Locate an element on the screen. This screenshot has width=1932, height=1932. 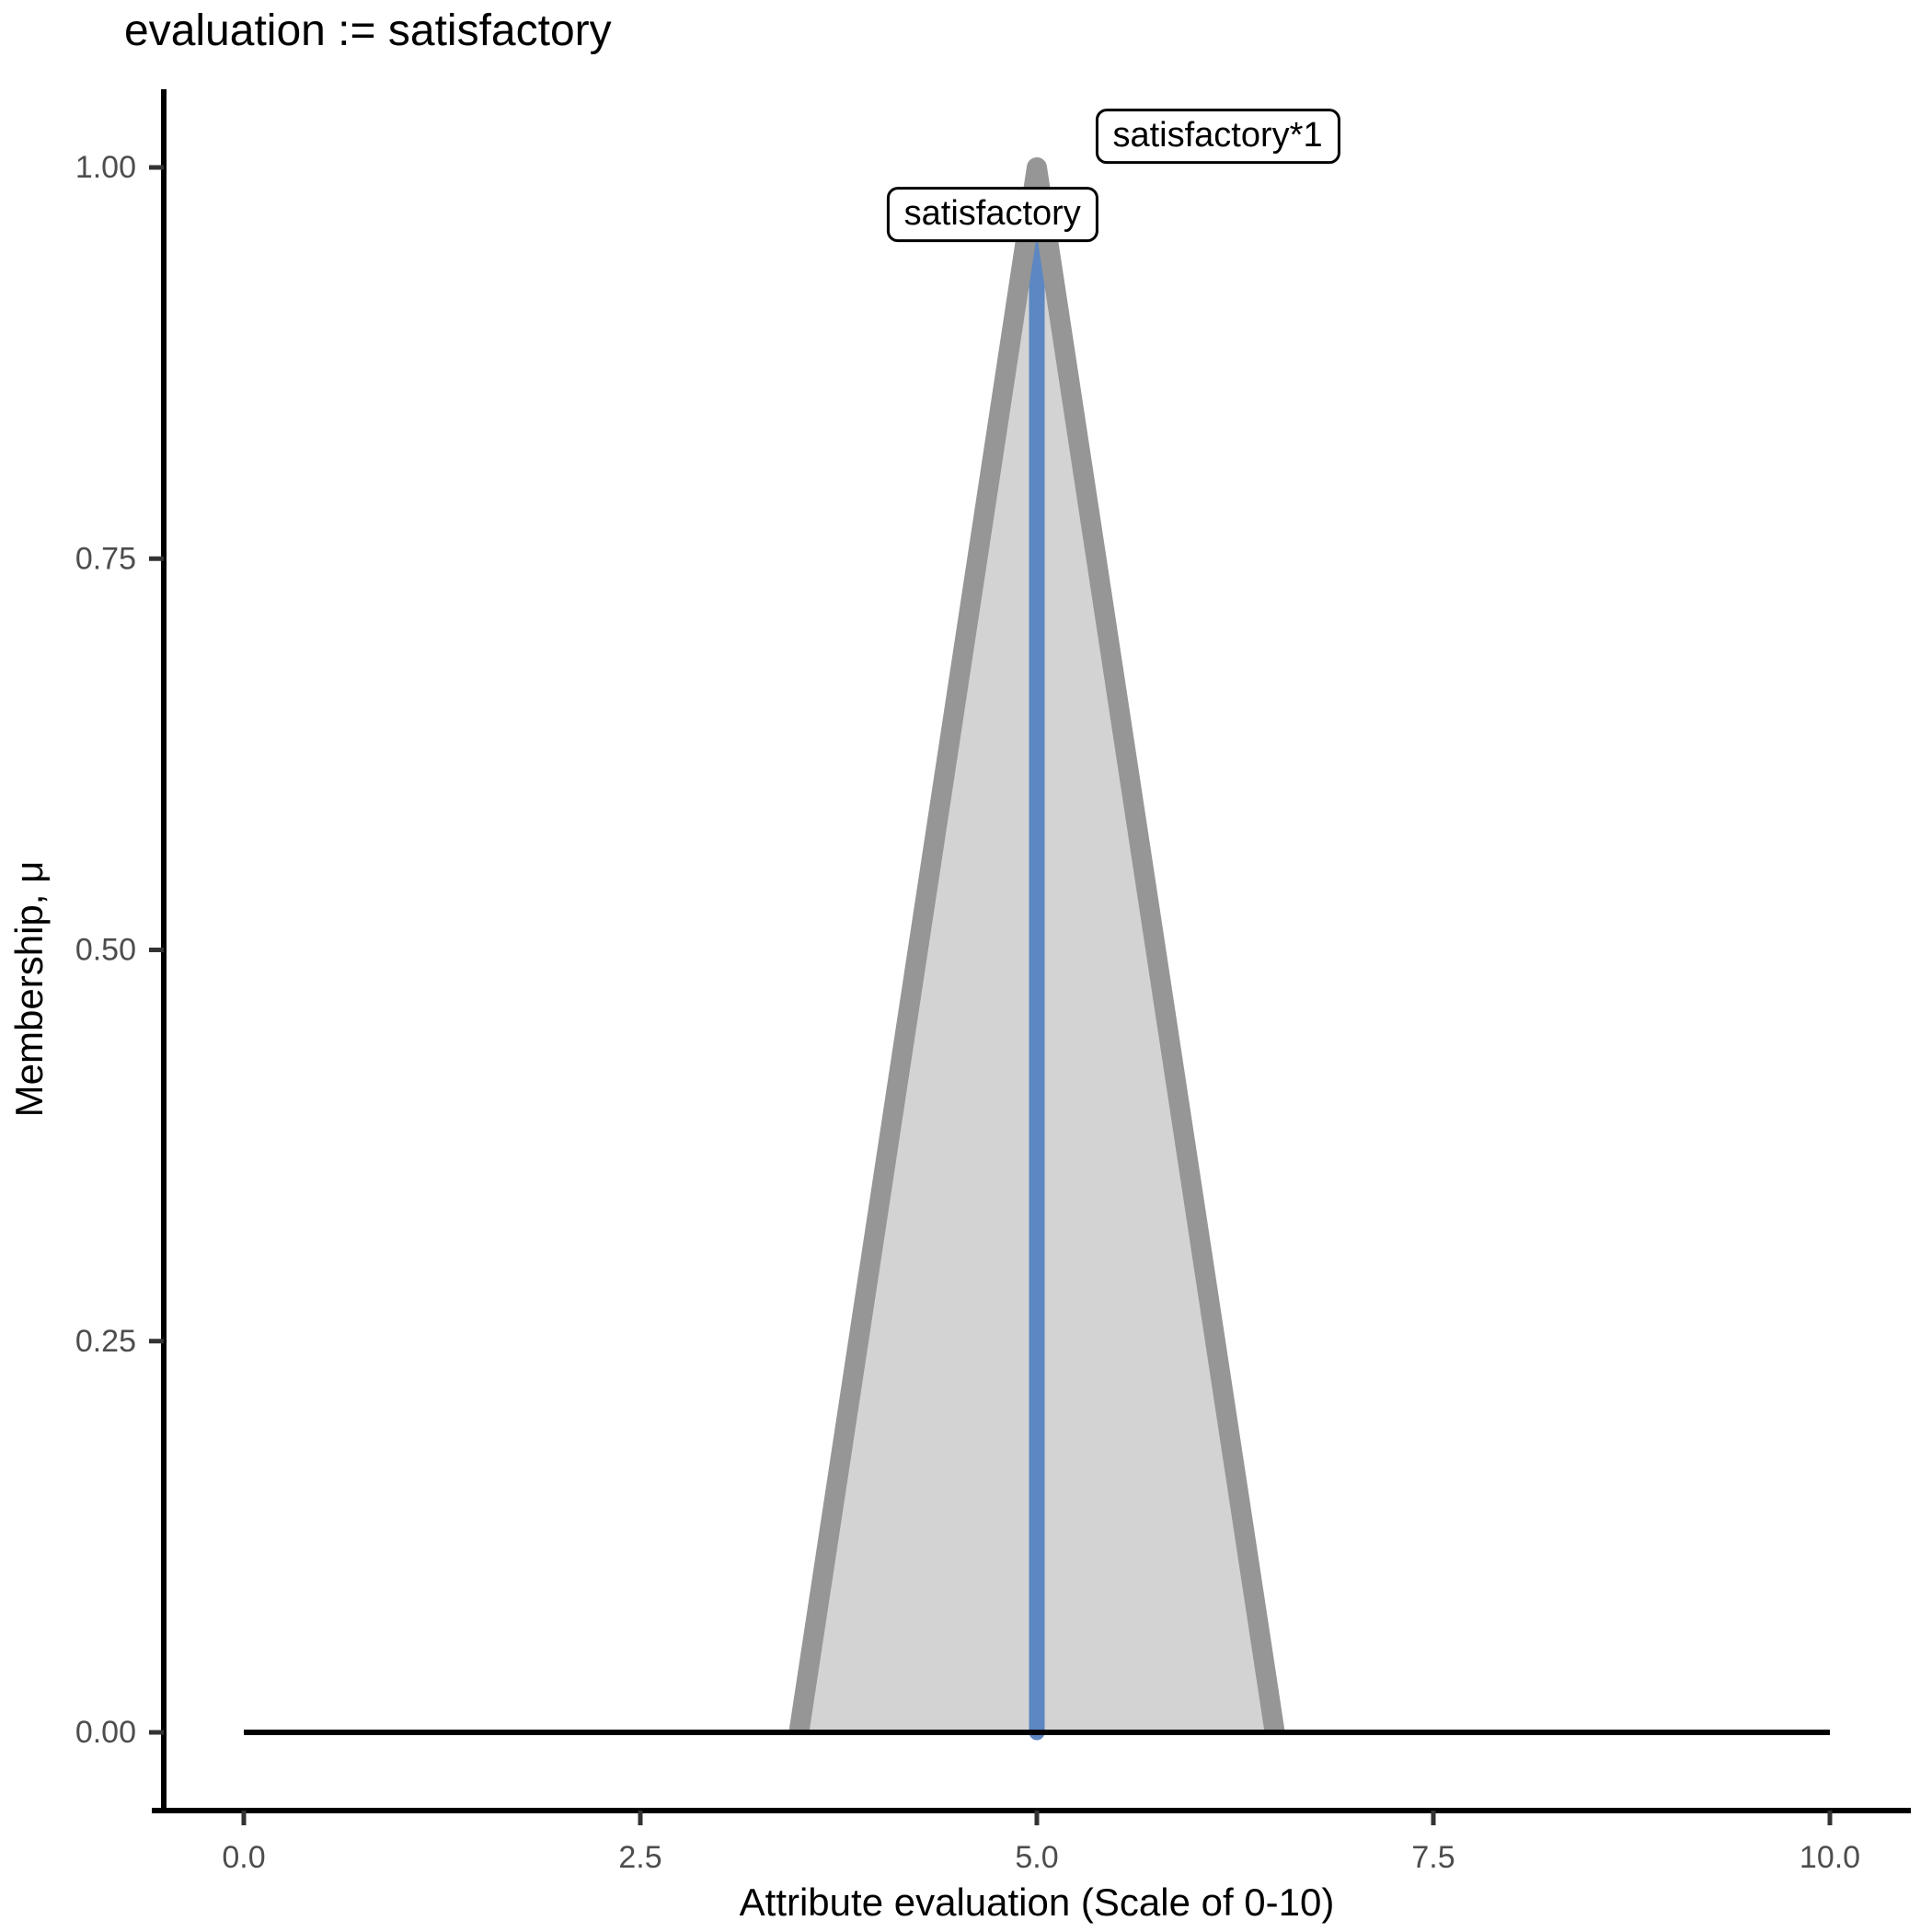
x-tick-label: 10.0 is located at coordinates (1830, 1857).